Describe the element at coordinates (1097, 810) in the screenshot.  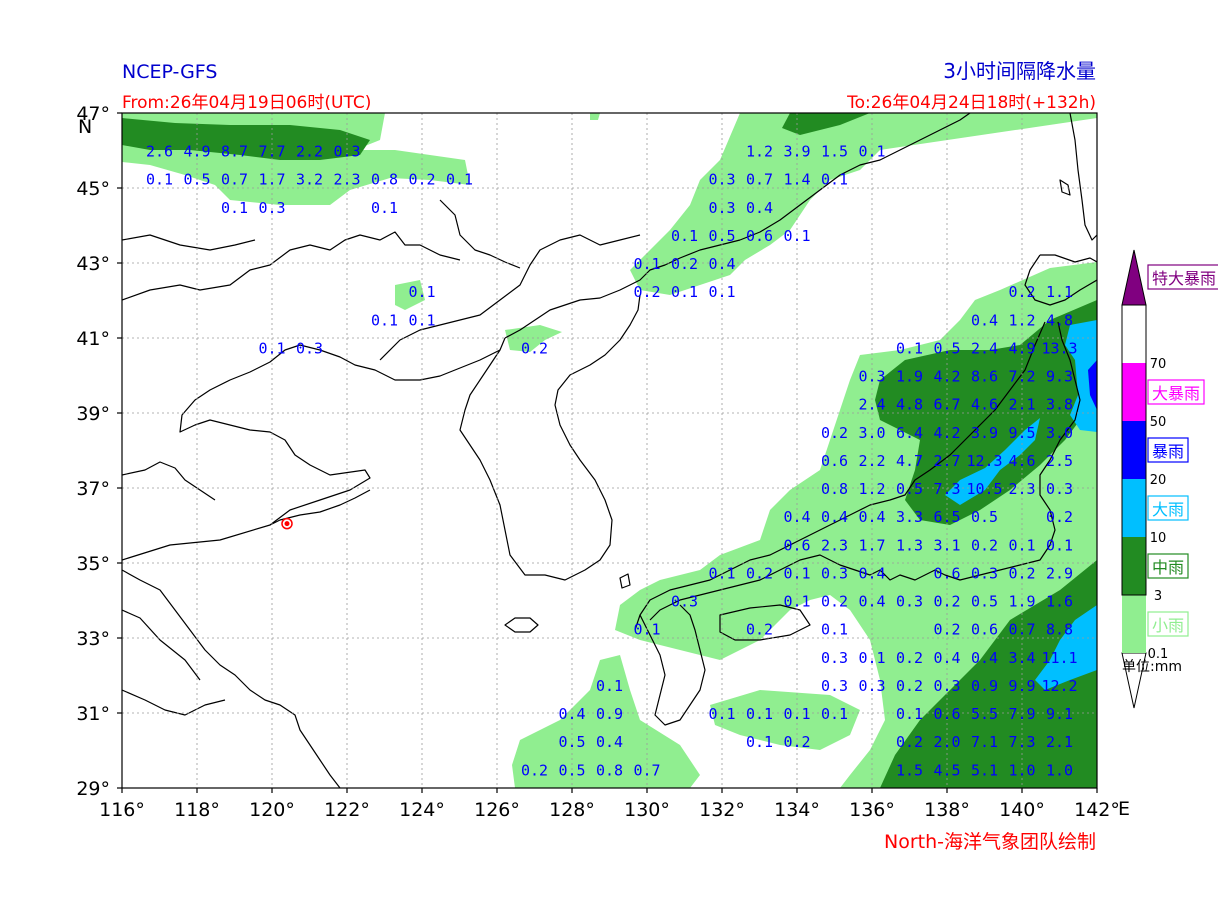
I see `x-tick-label: 142°` at that location.